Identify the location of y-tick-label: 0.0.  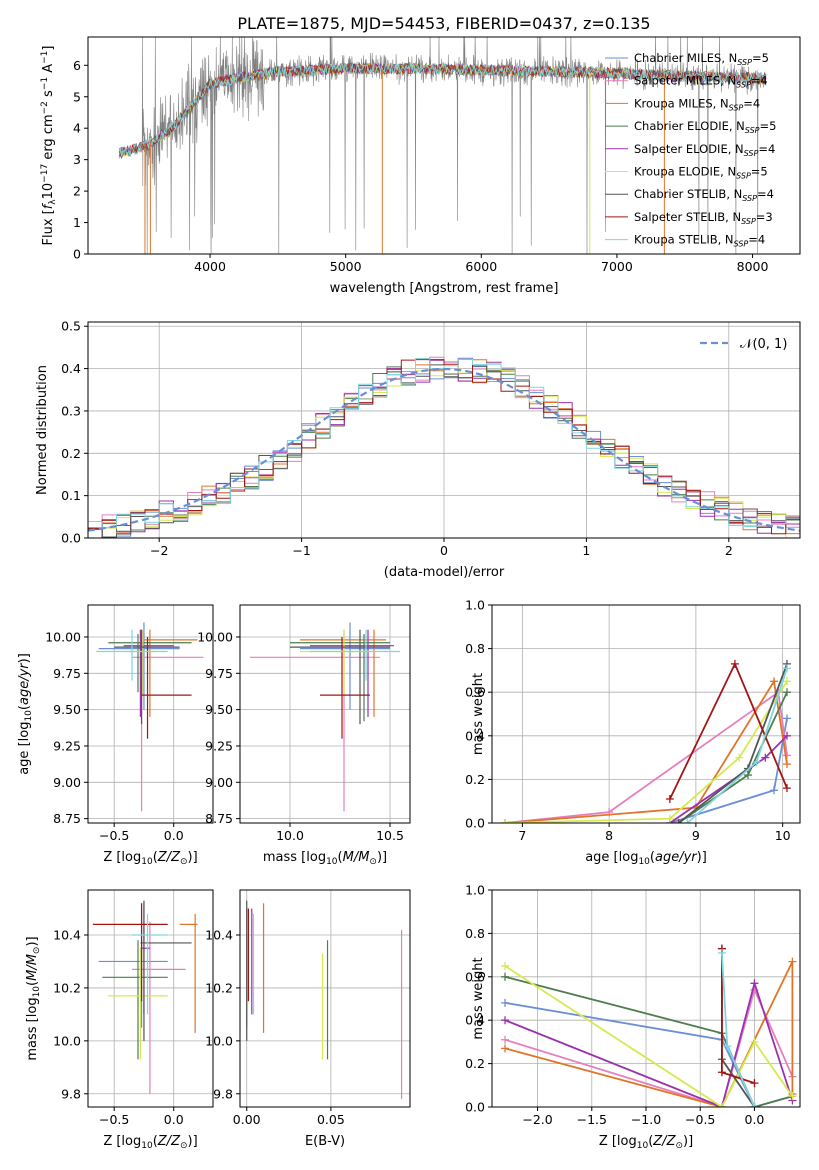
(475, 1107).